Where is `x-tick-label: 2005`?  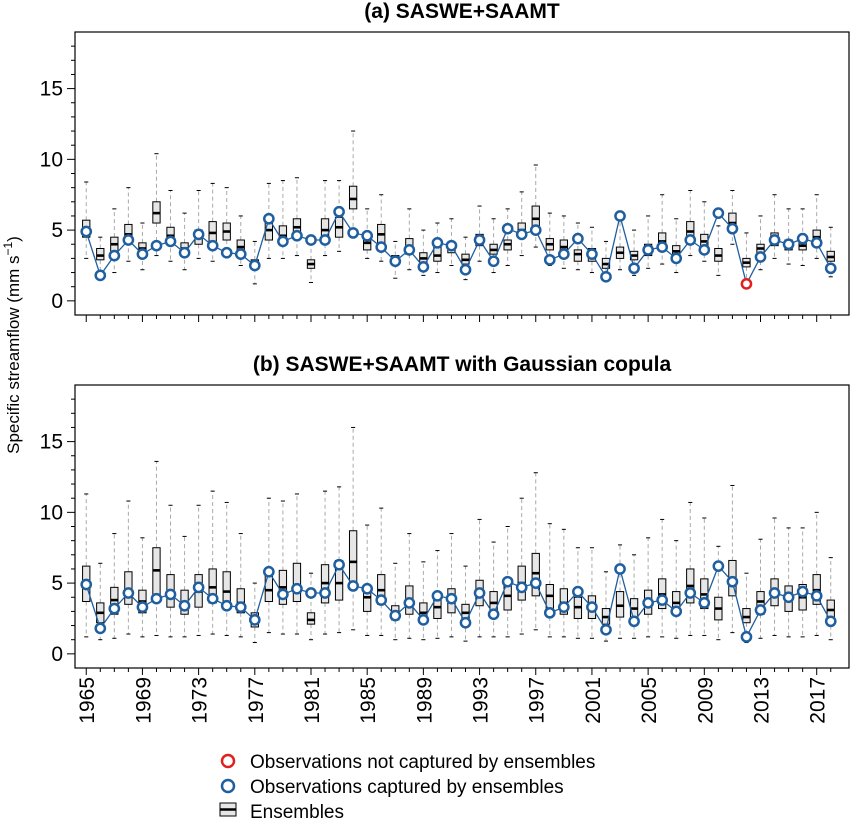
x-tick-label: 2005 is located at coordinates (649, 700).